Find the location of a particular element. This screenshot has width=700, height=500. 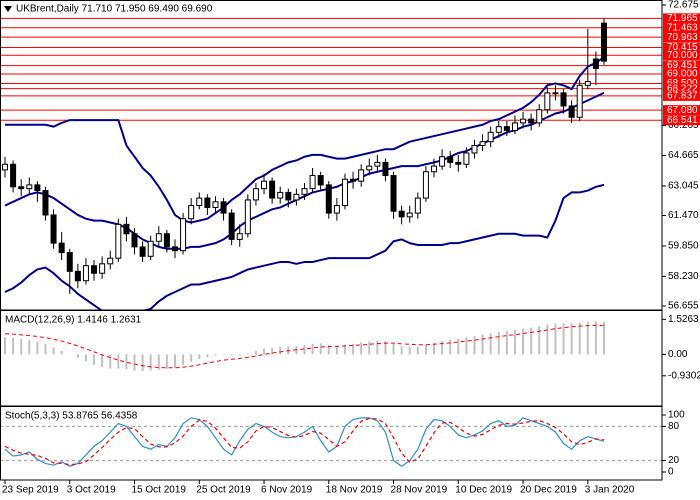

y-tick-label: 56.655 is located at coordinates (683, 306).